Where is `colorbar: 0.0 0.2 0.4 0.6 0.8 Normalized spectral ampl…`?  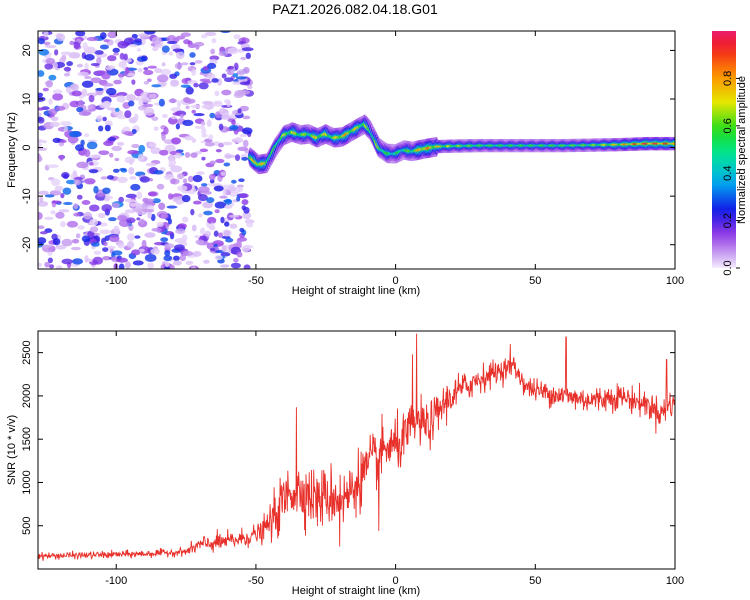 colorbar: 0.0 0.2 0.4 0.6 0.8 Normalized spectral ampl… is located at coordinates (730, 153).